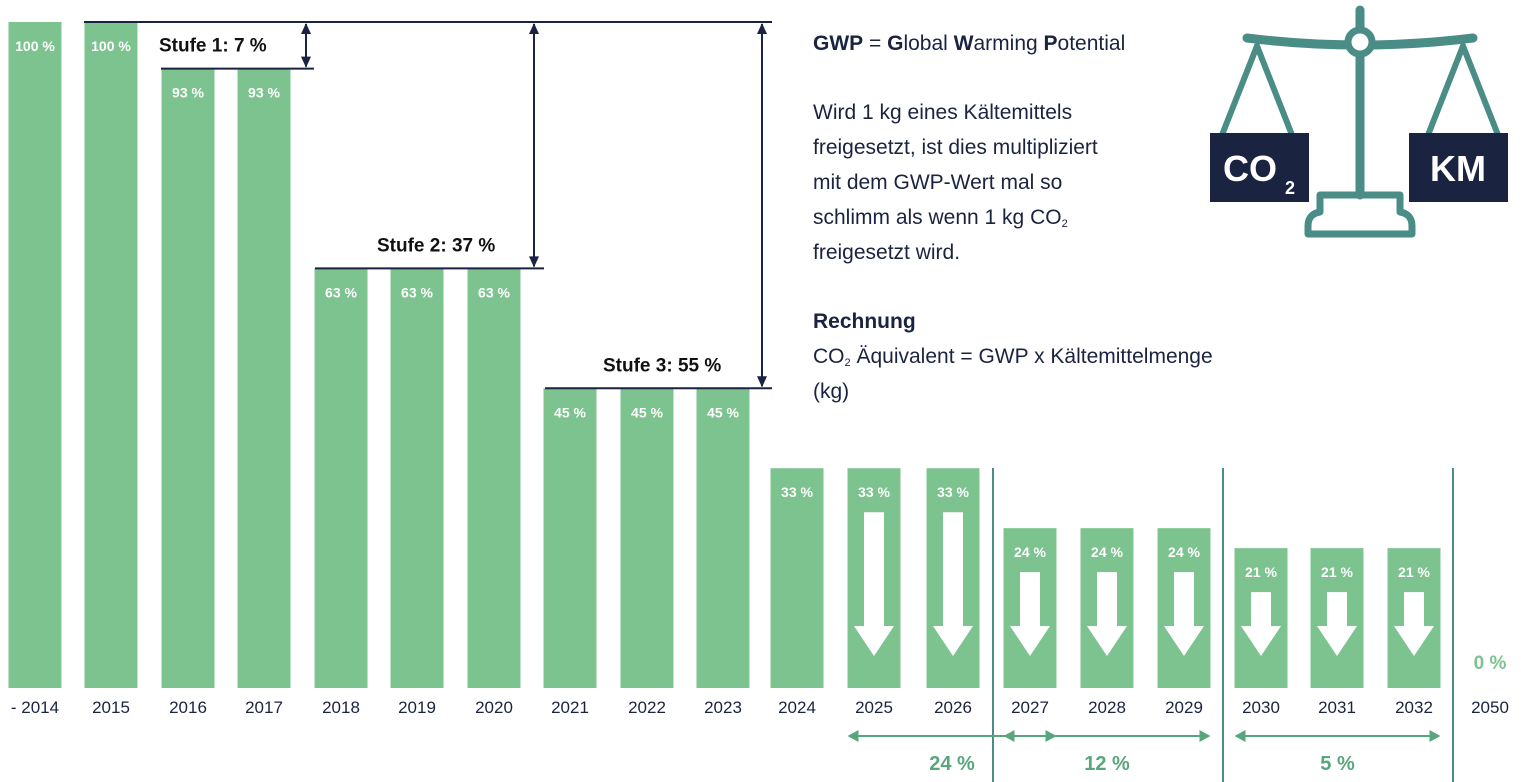 The image size is (1521, 782). Describe the element at coordinates (723, 707) in the screenshot. I see `year-label: 2023` at that location.